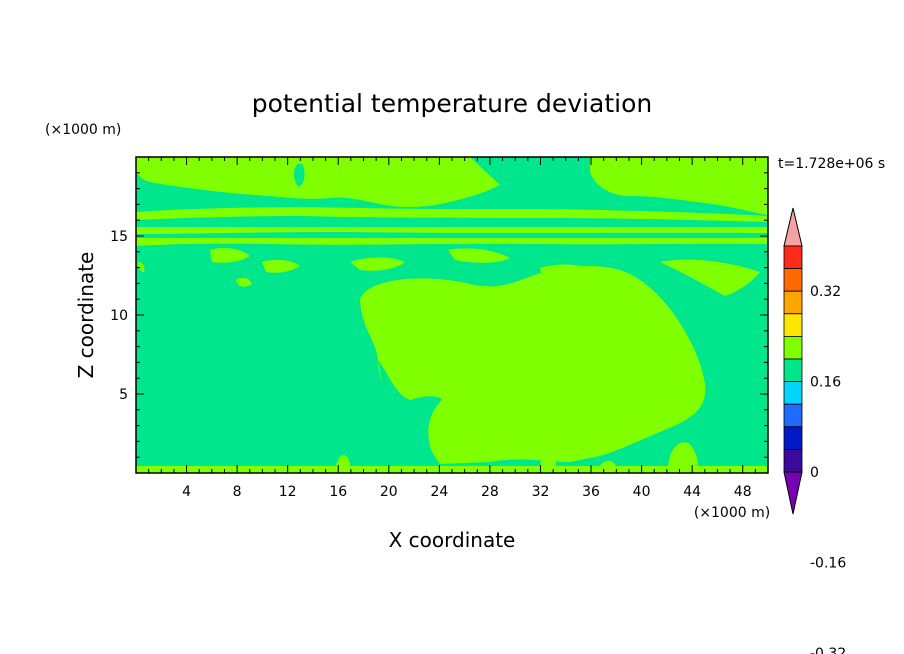 The width and height of the screenshot is (904, 654). Describe the element at coordinates (825, 383) in the screenshot. I see `colorbar-tick-label: 0.16` at that location.